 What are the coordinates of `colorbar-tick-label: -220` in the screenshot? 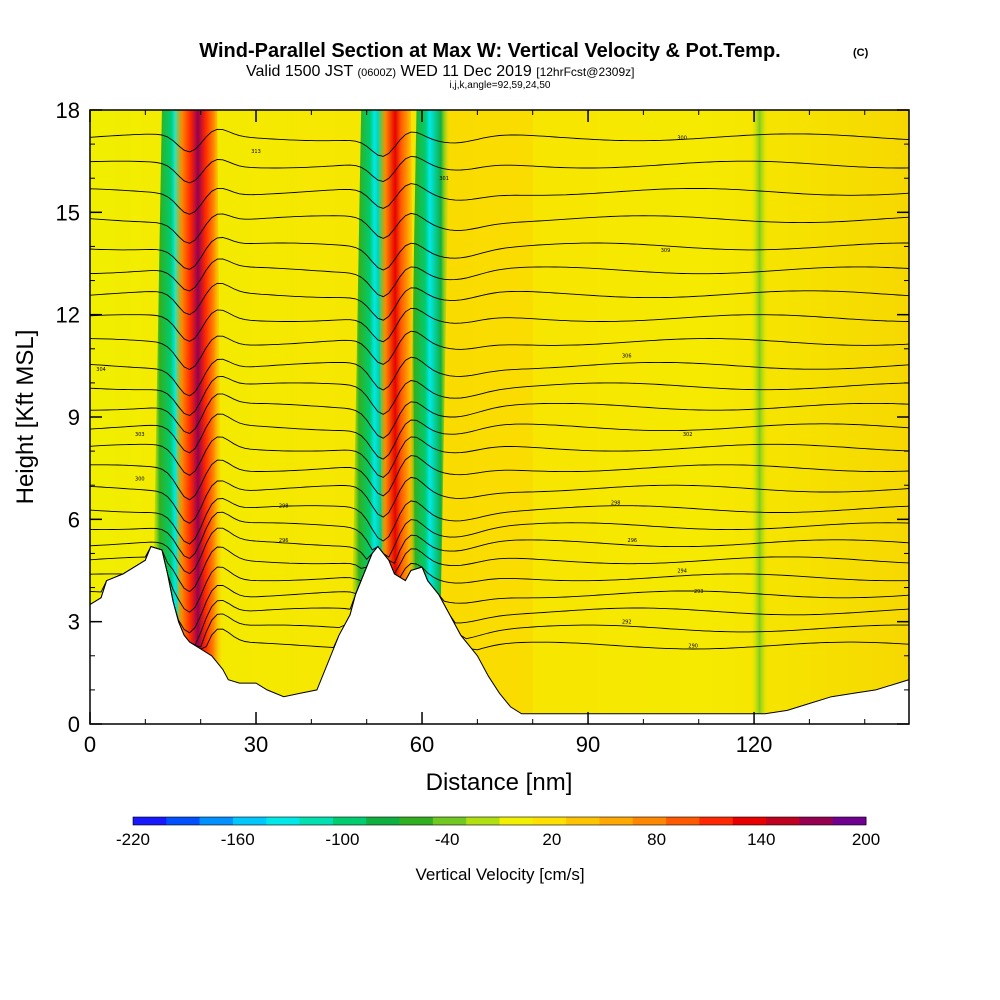 It's located at (133, 839).